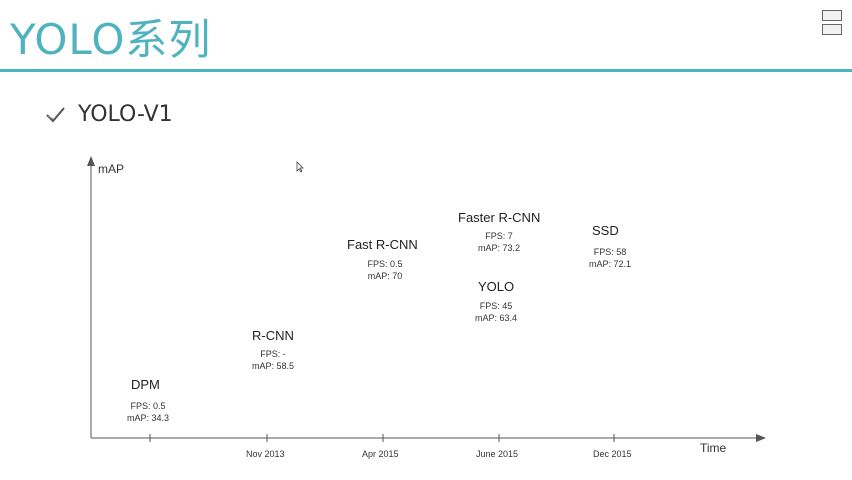  I want to click on check-icon, so click(55, 114).